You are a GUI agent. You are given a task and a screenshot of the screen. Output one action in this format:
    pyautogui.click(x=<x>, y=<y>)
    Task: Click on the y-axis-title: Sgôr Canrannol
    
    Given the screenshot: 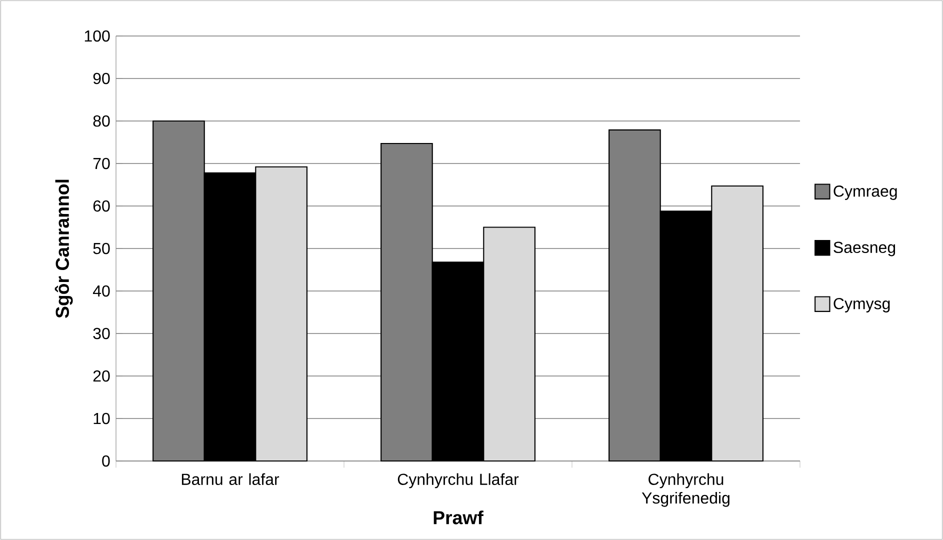 What is the action you would take?
    pyautogui.click(x=63, y=249)
    